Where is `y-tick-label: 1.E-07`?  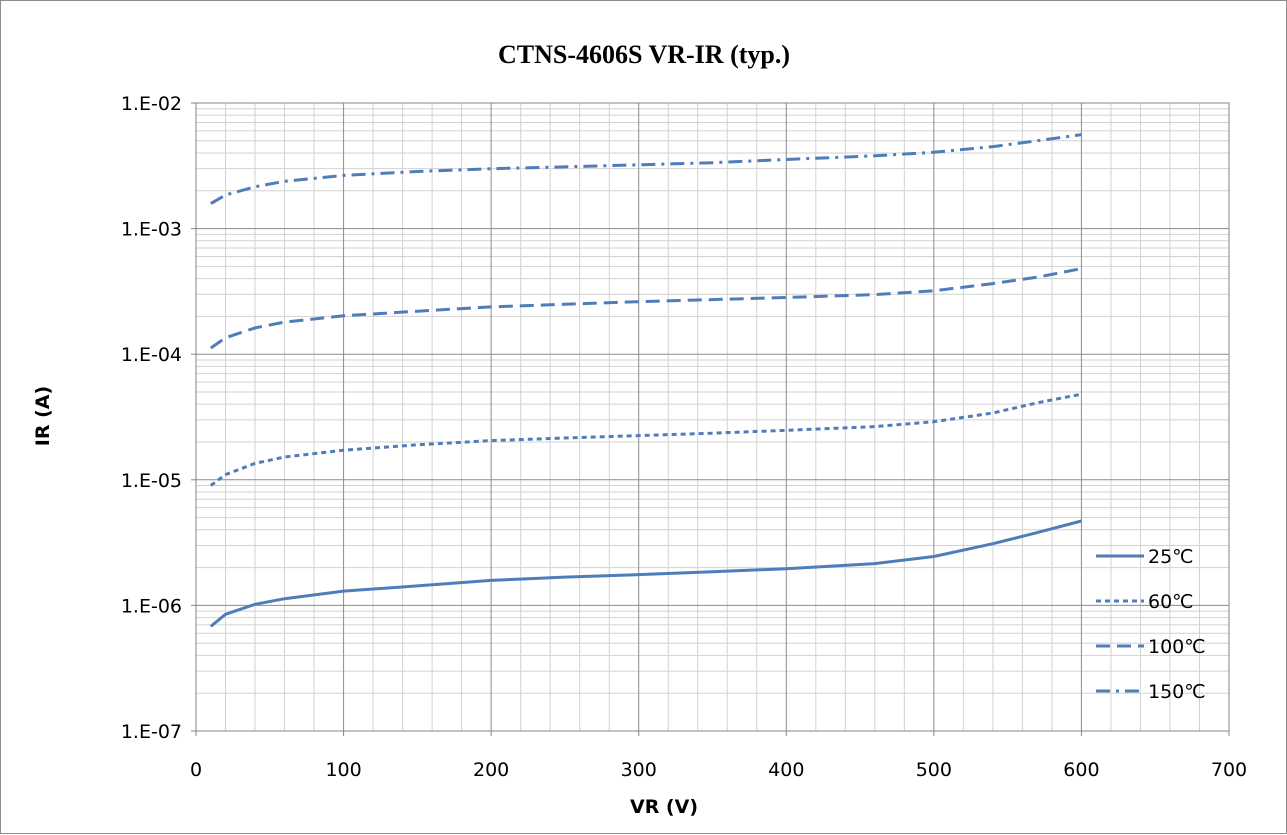 y-tick-label: 1.E-07 is located at coordinates (151, 732).